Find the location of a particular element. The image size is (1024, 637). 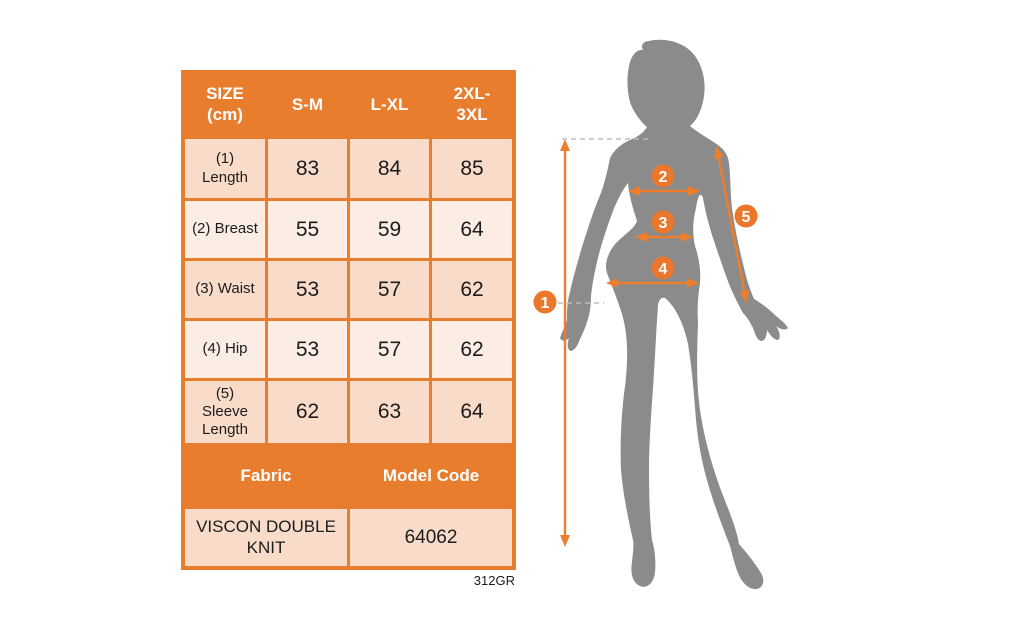

row-sleeve-sm: 62 is located at coordinates (307, 412).